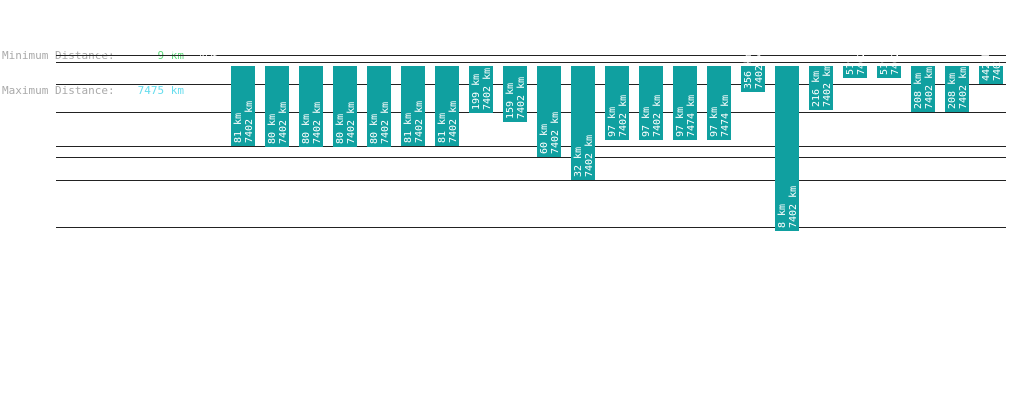 This screenshot has width=1019, height=402. I want to click on bar-group: 816 km 7402 km, so click(210, 38).